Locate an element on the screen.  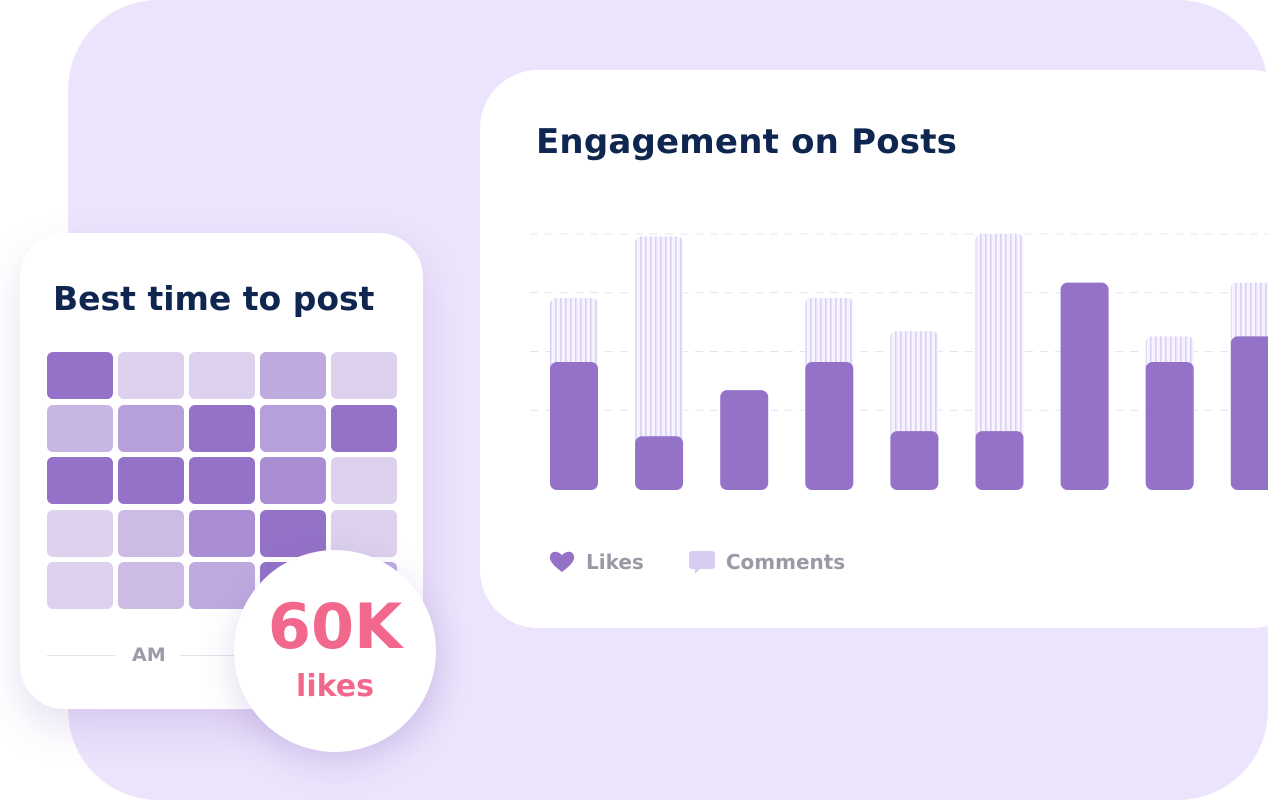
comment-icon is located at coordinates (701, 562).